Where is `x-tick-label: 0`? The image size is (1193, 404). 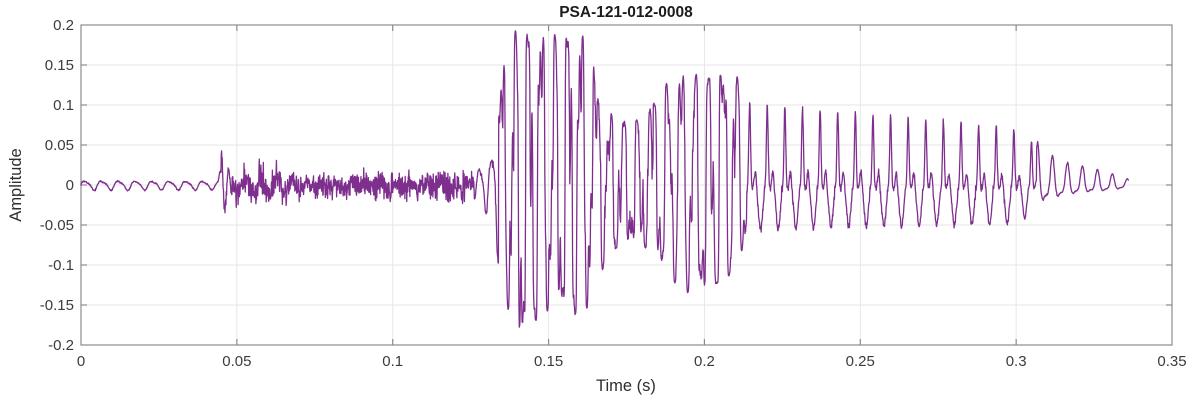 x-tick-label: 0 is located at coordinates (81, 361).